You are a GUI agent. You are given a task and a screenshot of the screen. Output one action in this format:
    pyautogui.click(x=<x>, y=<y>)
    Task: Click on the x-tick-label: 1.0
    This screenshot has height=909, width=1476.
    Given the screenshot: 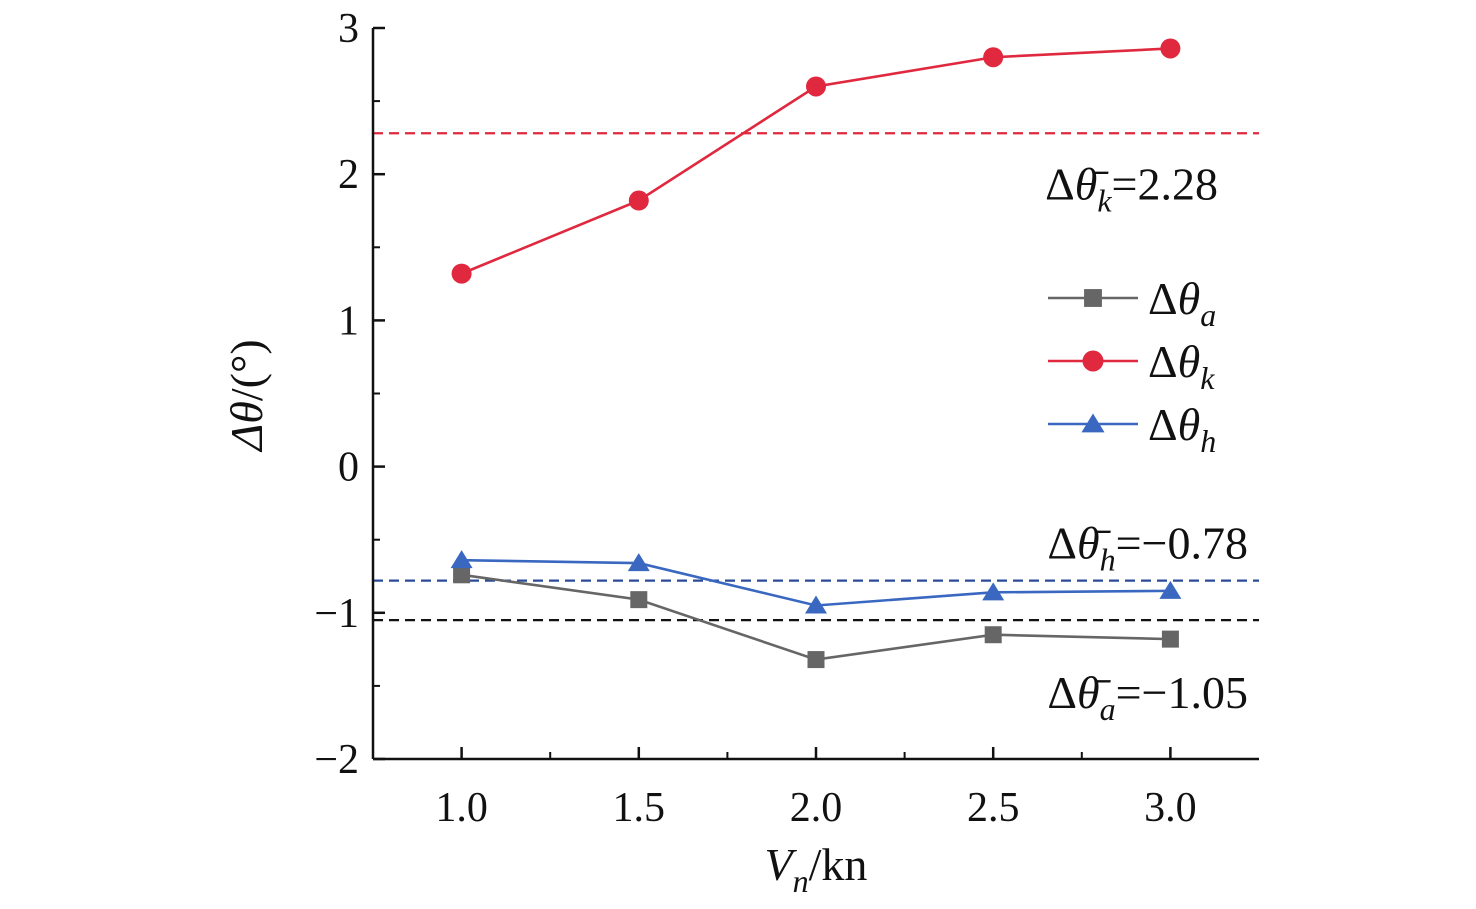 What is the action you would take?
    pyautogui.click(x=461, y=808)
    